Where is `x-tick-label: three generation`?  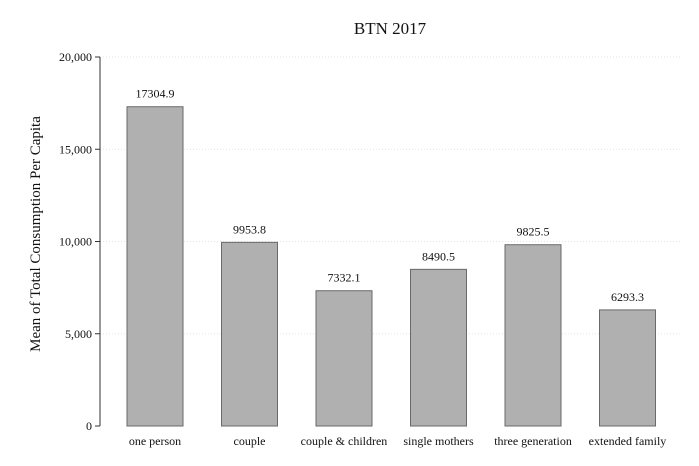 x-tick-label: three generation is located at coordinates (533, 441).